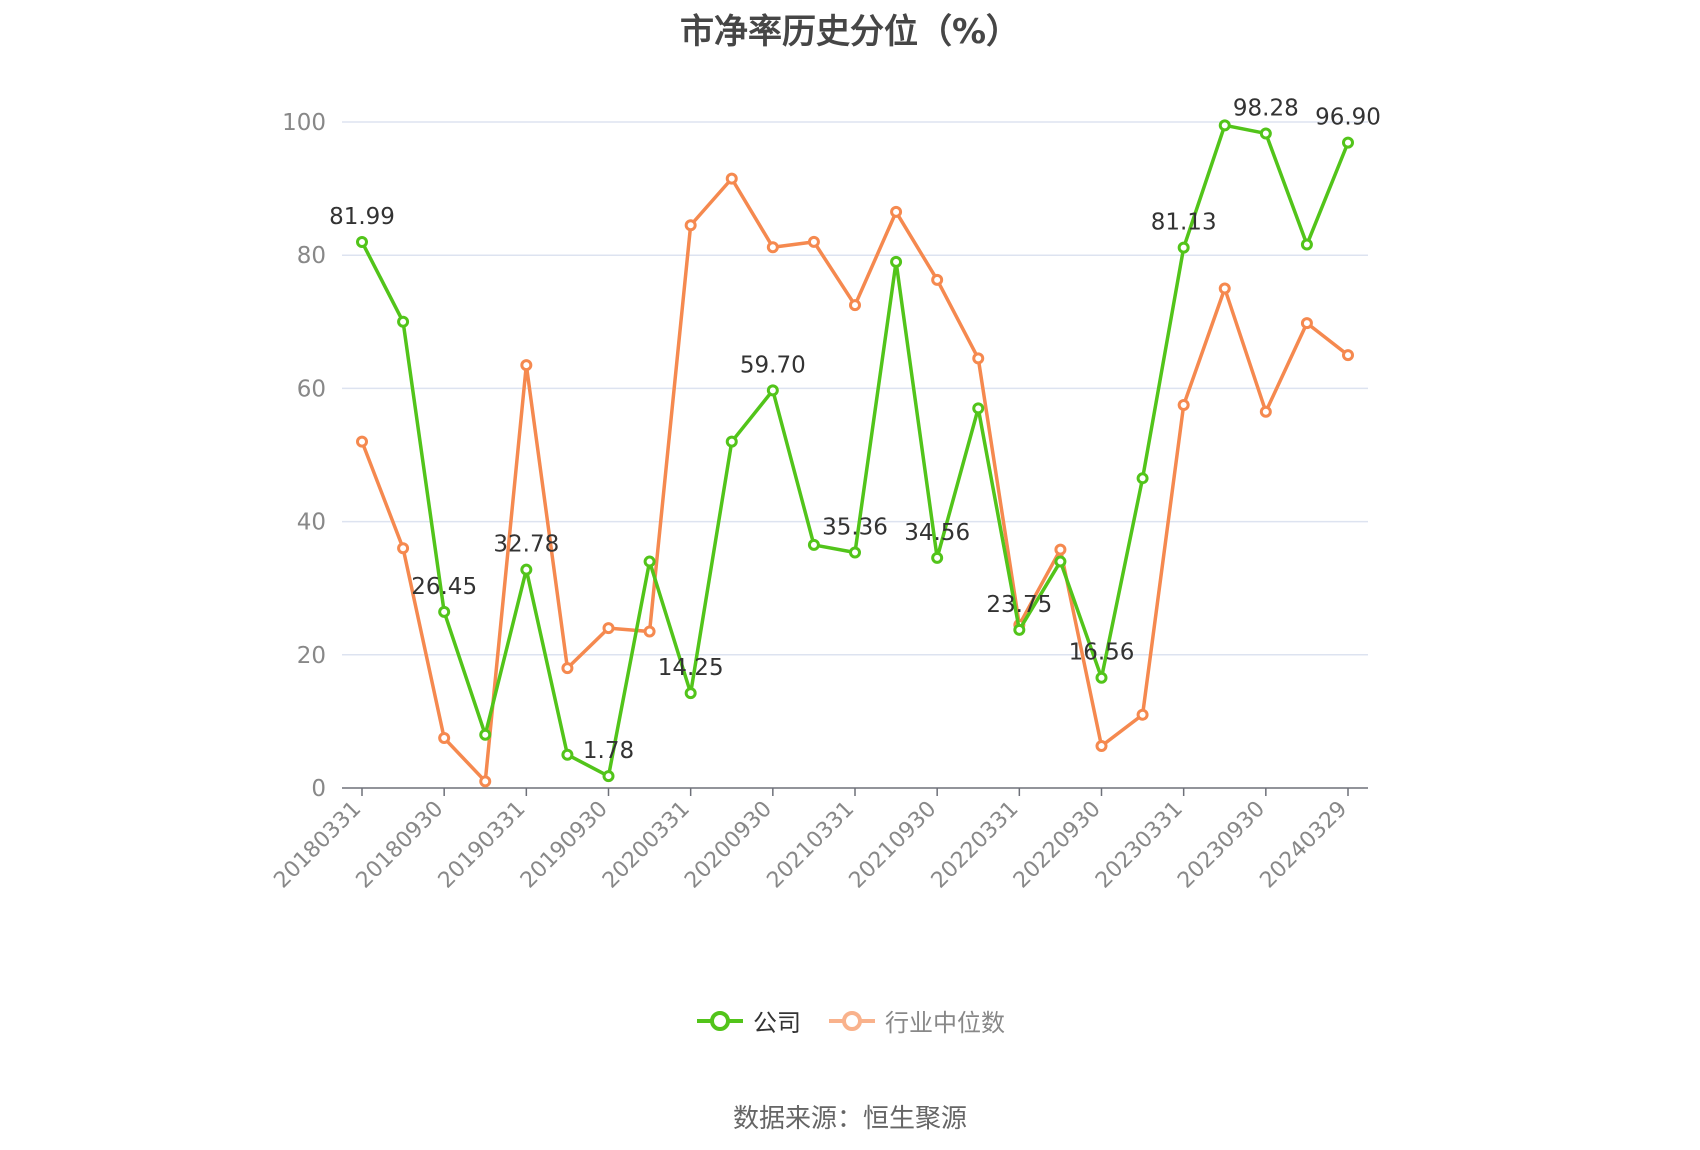 This screenshot has width=1700, height=1150. Describe the element at coordinates (1102, 653) in the screenshot. I see `data-label: 16.56` at that location.